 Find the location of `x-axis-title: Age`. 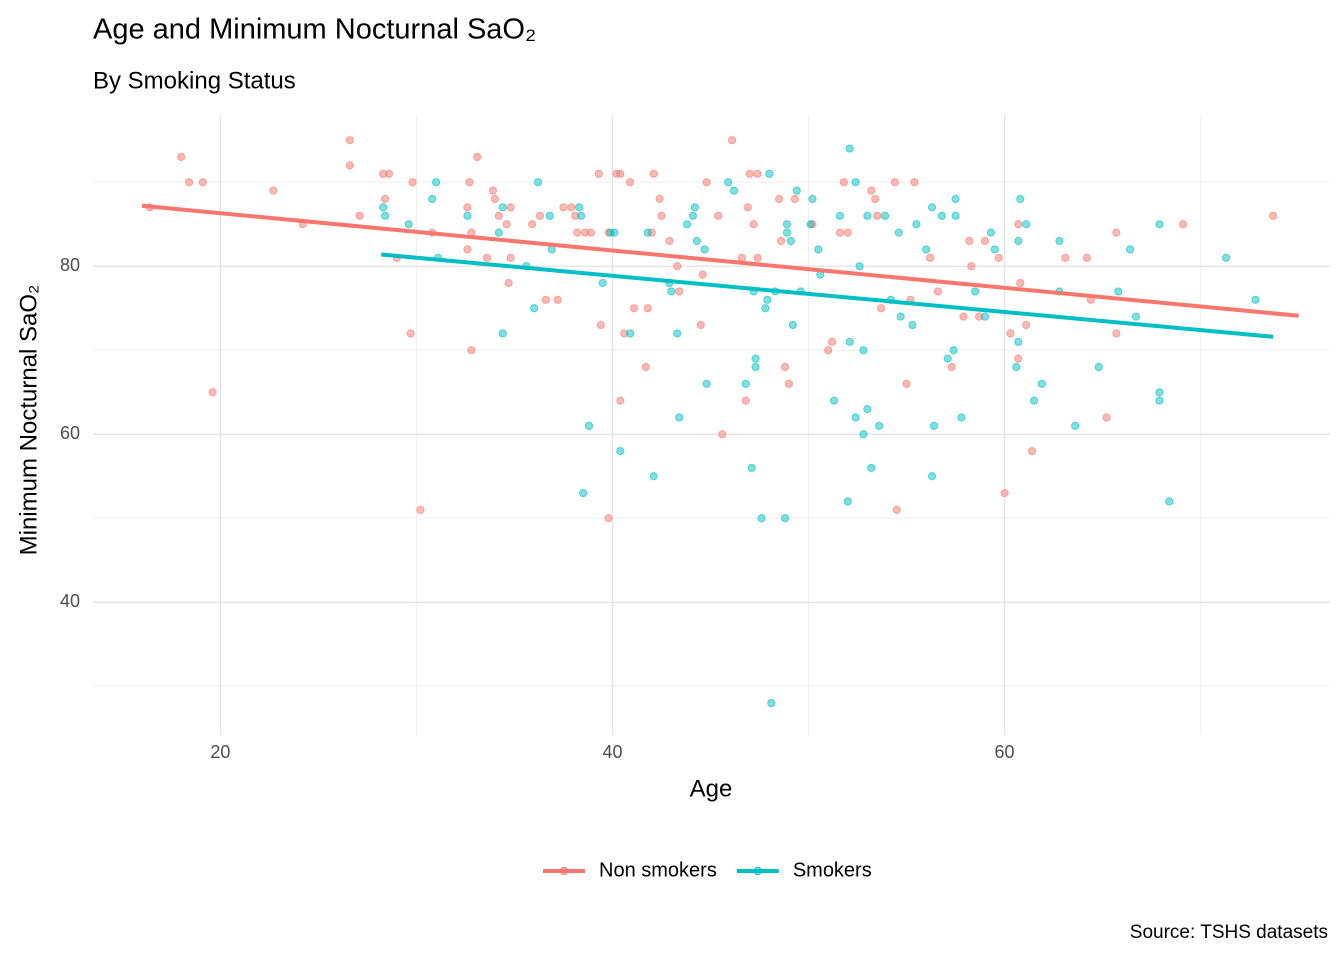

x-axis-title: Age is located at coordinates (711, 788).